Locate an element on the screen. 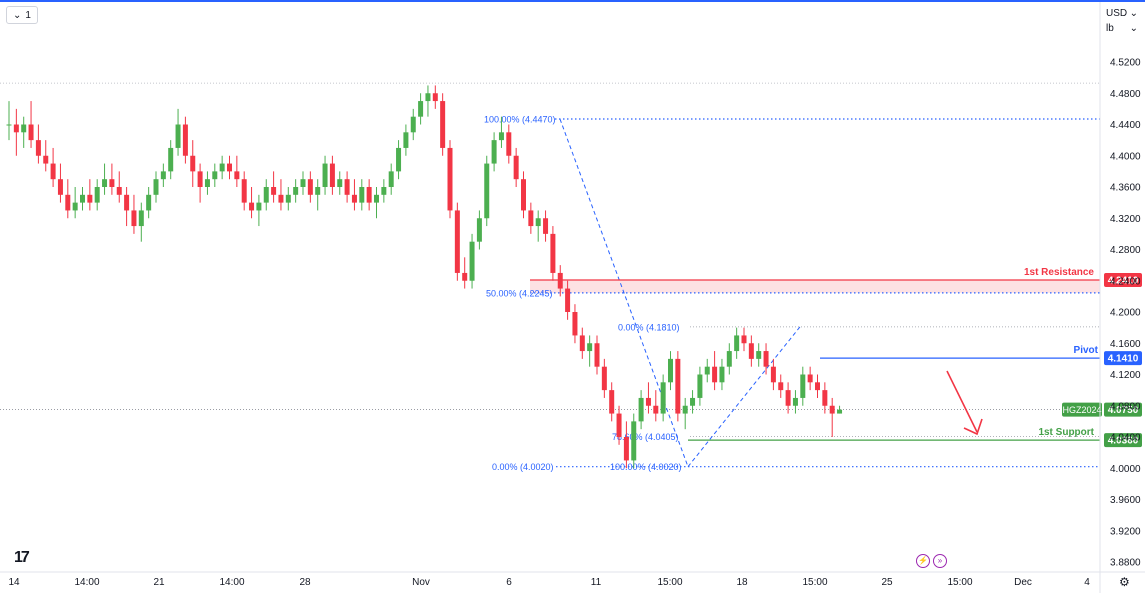  level-price-text: 4.2410 is located at coordinates (1123, 280).